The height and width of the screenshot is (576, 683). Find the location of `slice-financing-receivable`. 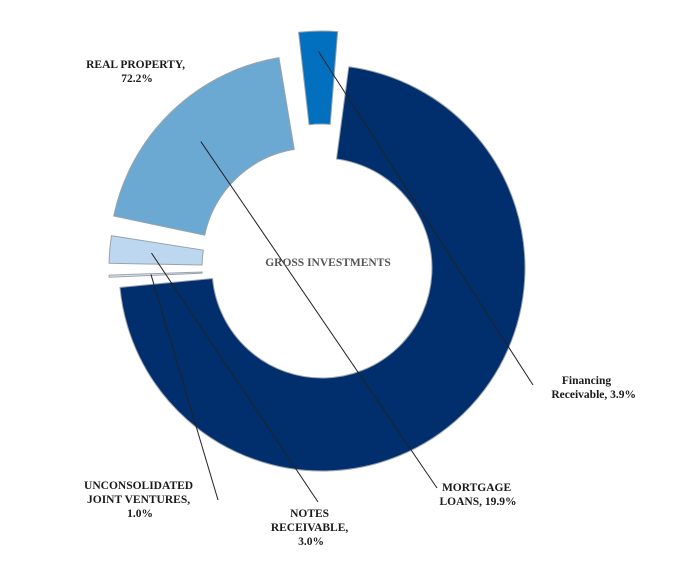

slice-financing-receivable is located at coordinates (318, 78).